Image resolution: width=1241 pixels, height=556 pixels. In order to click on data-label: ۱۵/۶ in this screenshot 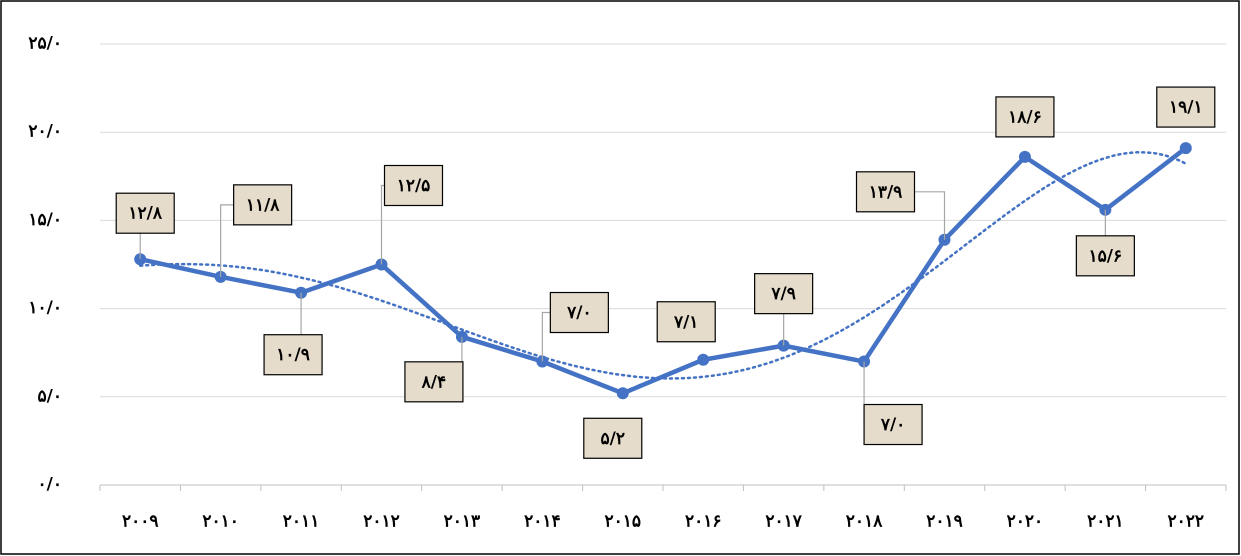, I will do `click(1106, 256)`.